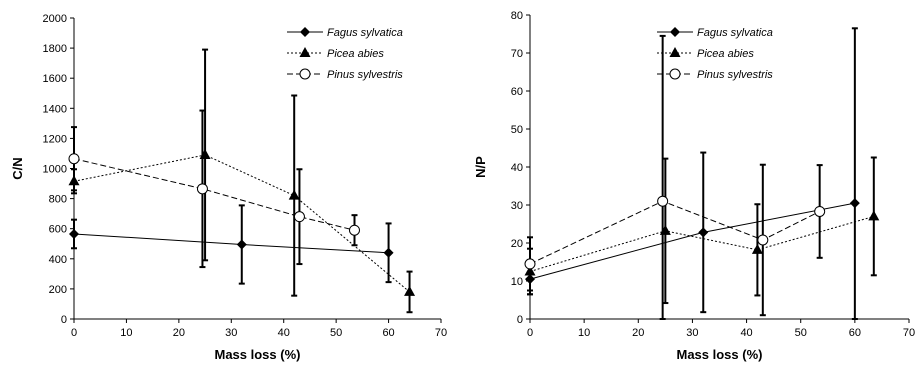 This screenshot has width=921, height=368. What do you see at coordinates (55, 79) in the screenshot?
I see `y-tick-label: 1600` at bounding box center [55, 79].